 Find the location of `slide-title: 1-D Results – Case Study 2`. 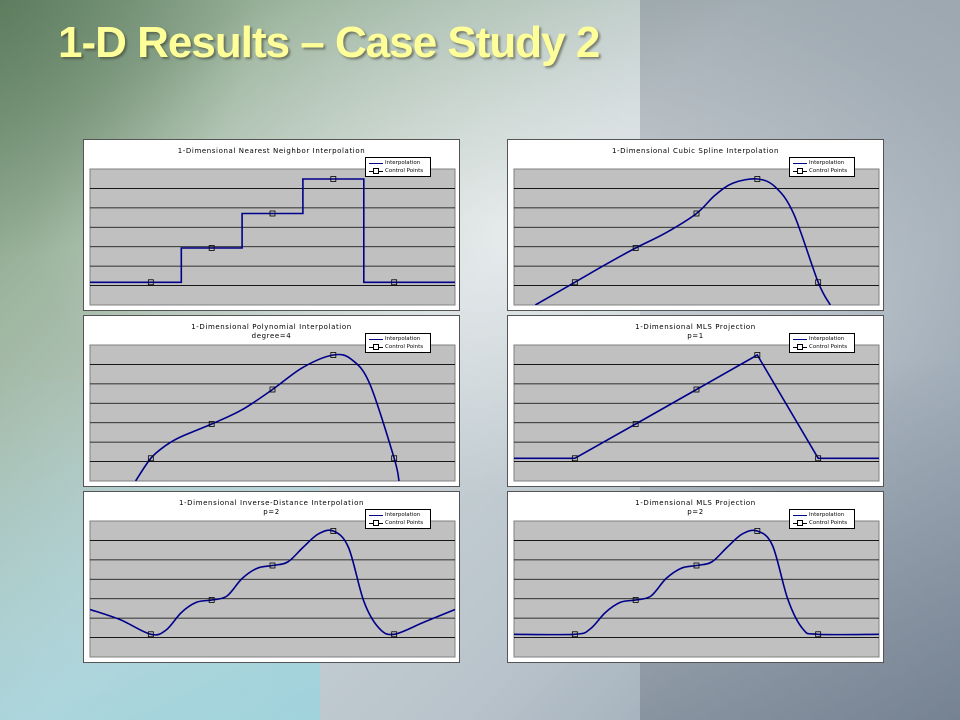

slide-title: 1-D Results – Case Study 2 is located at coordinates (329, 42).